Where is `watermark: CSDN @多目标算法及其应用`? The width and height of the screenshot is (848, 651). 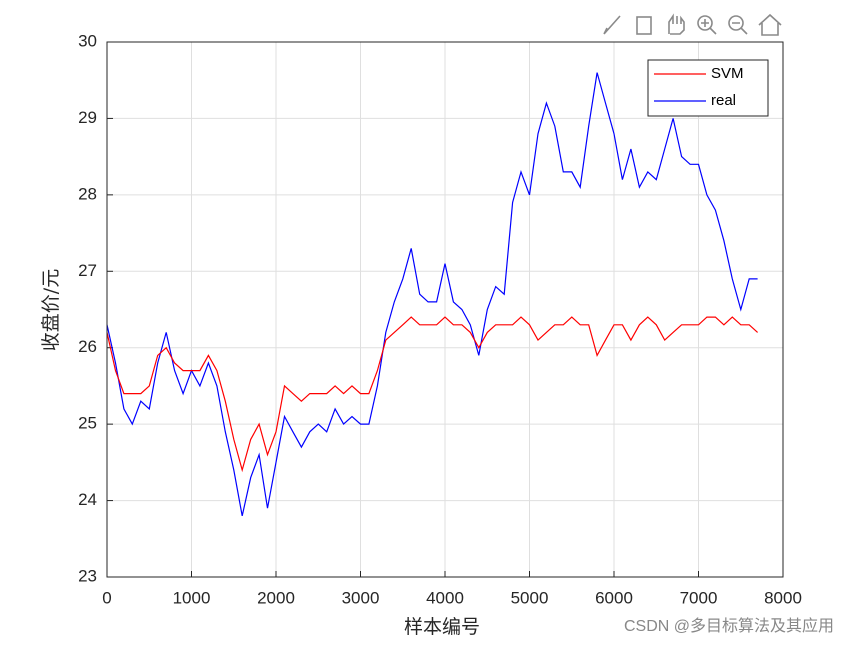
watermark: CSDN @多目标算法及其应用 is located at coordinates (729, 625).